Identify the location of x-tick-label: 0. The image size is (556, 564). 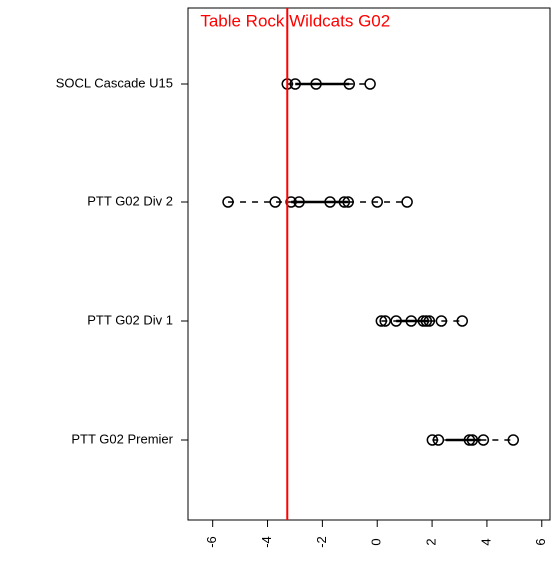
(376, 541).